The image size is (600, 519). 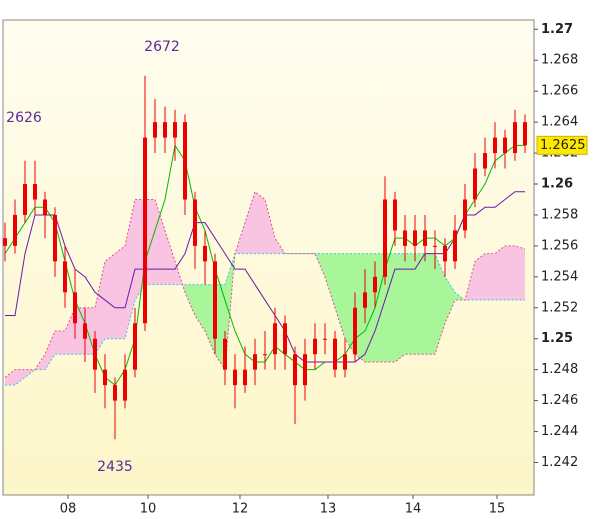 I want to click on x-tick-label: 12, so click(x=240, y=509).